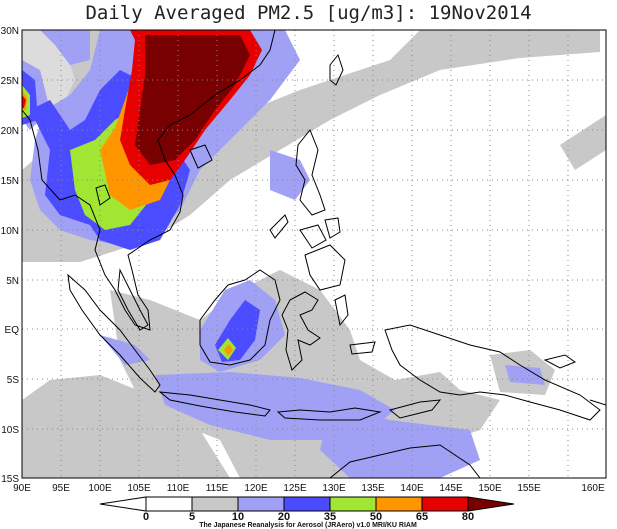 The width and height of the screenshot is (617, 529). Describe the element at coordinates (10, 231) in the screenshot. I see `lat-label: 10N` at that location.